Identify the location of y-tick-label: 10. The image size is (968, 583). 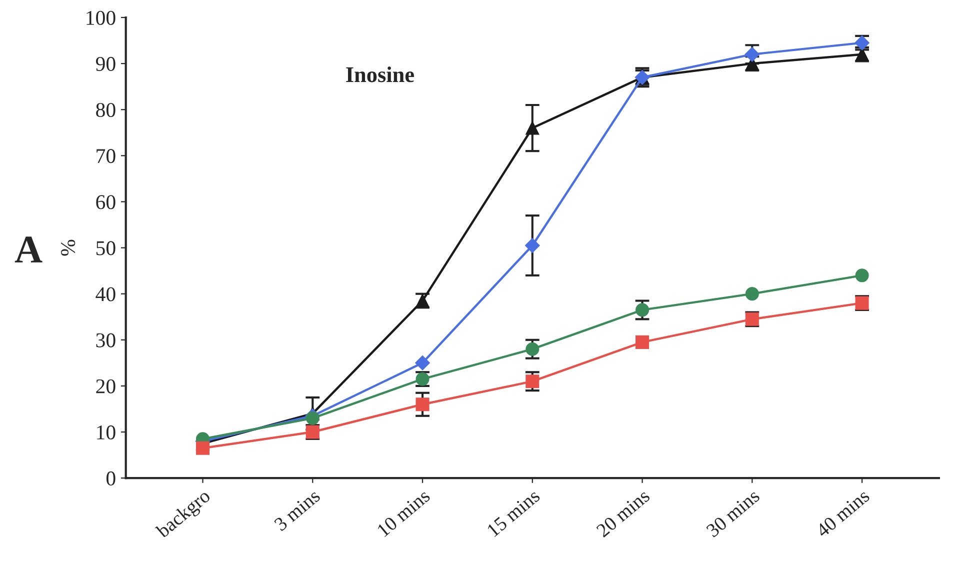
(106, 432).